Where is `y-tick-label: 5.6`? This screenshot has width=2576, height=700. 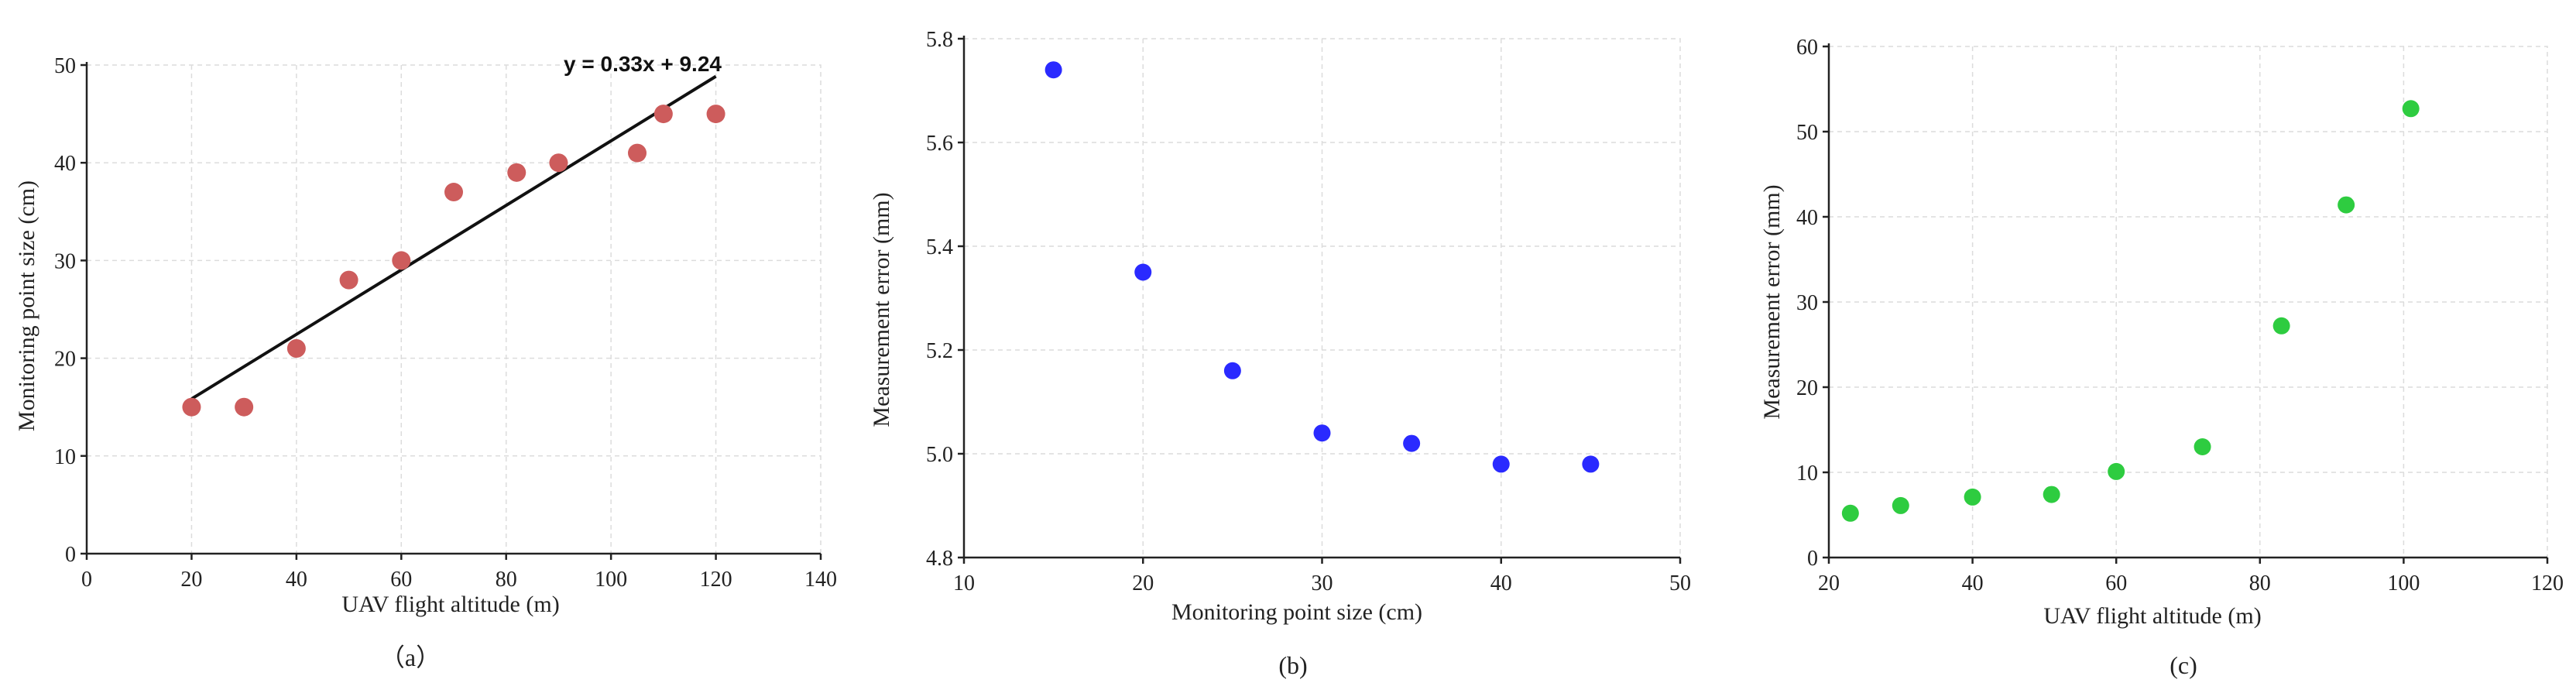 y-tick-label: 5.6 is located at coordinates (939, 144).